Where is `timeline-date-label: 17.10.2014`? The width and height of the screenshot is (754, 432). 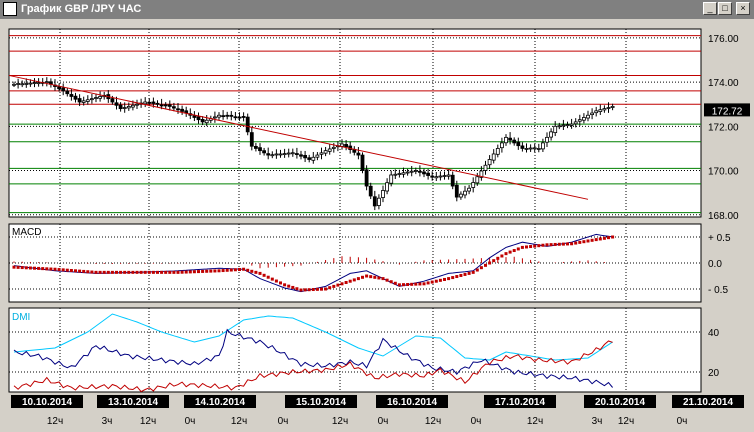
timeline-date-label: 17.10.2014 is located at coordinates (520, 402).